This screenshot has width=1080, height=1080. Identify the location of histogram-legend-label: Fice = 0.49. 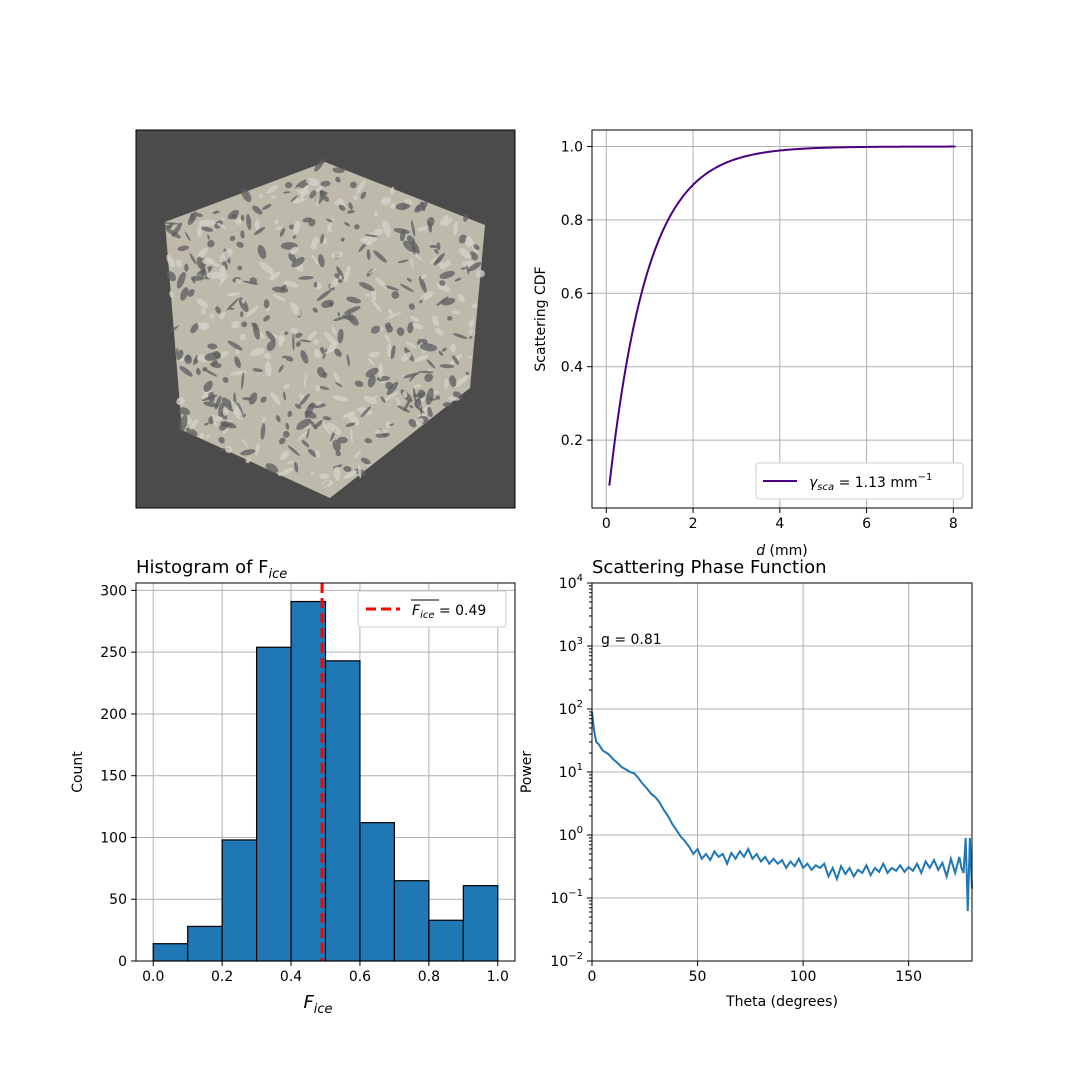
(449, 612).